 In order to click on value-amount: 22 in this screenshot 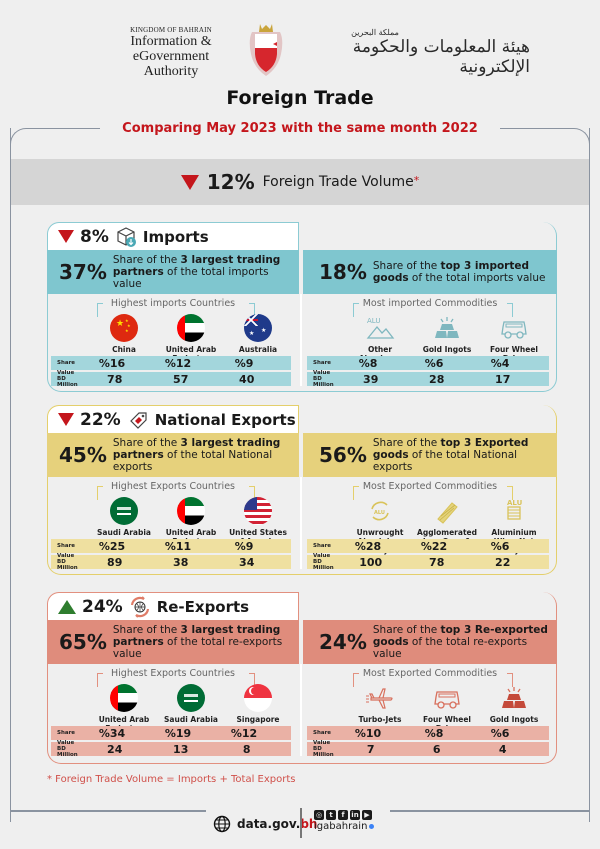, I will do `click(503, 562)`.